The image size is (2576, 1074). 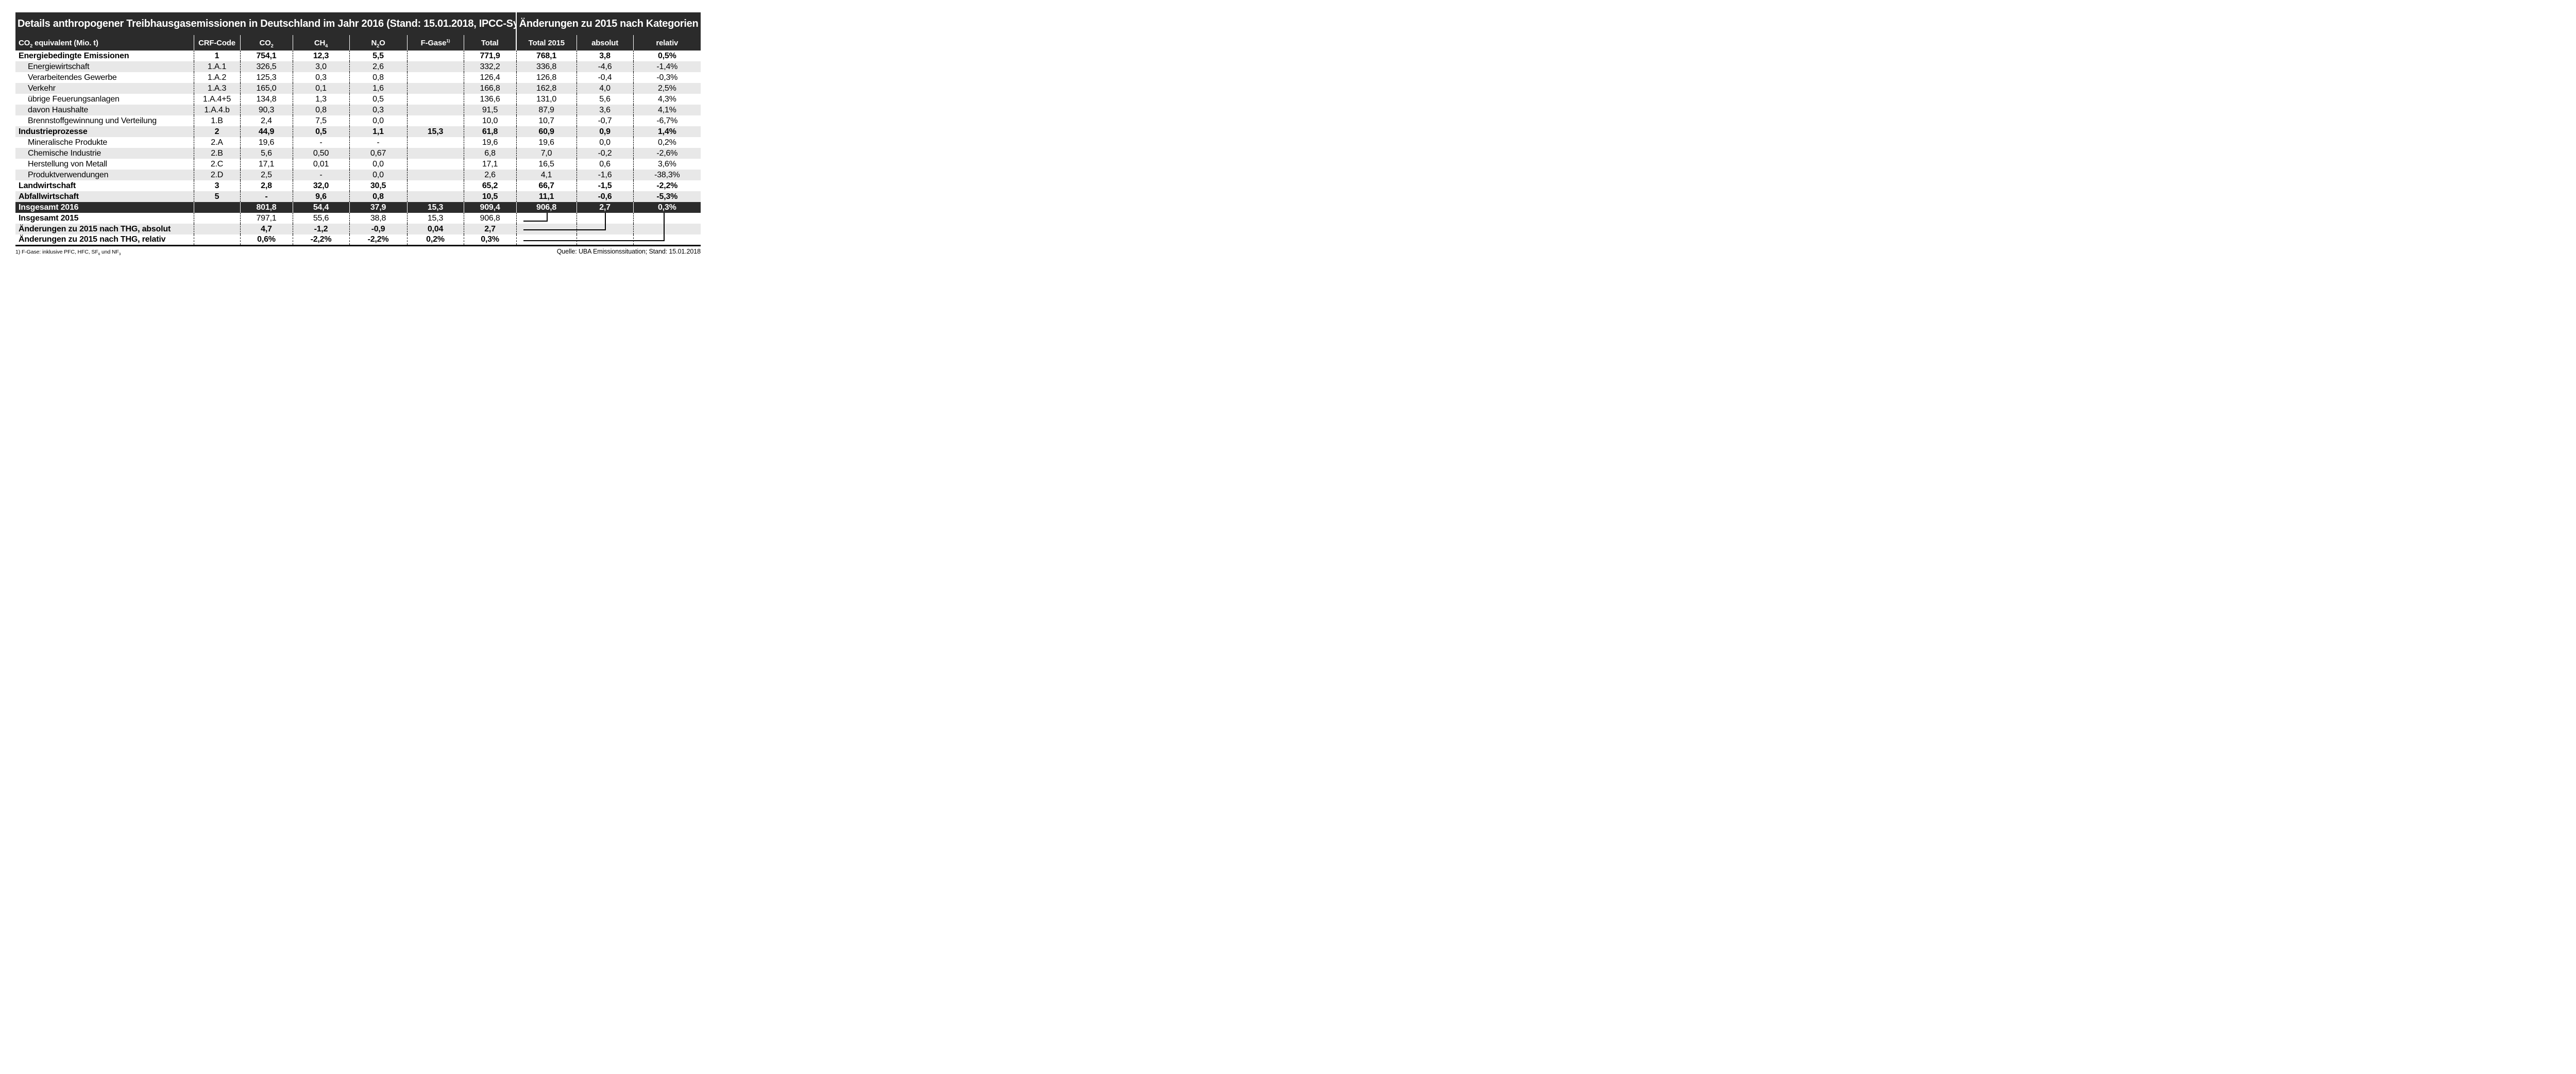 What do you see at coordinates (104, 56) in the screenshot?
I see `cell-category-label: Energiebedingte Emissionen` at bounding box center [104, 56].